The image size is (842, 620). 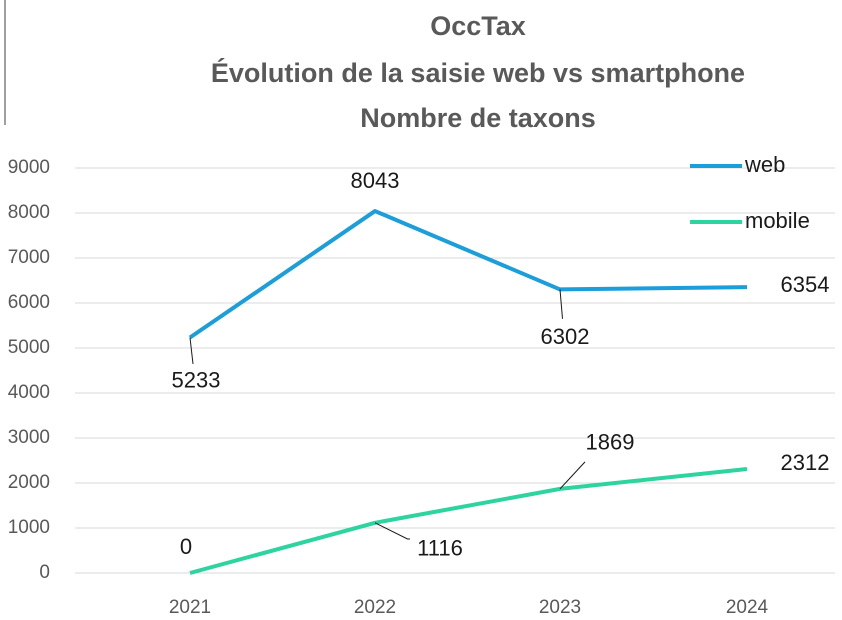 I want to click on y-tick-label: 8000, so click(x=29, y=212).